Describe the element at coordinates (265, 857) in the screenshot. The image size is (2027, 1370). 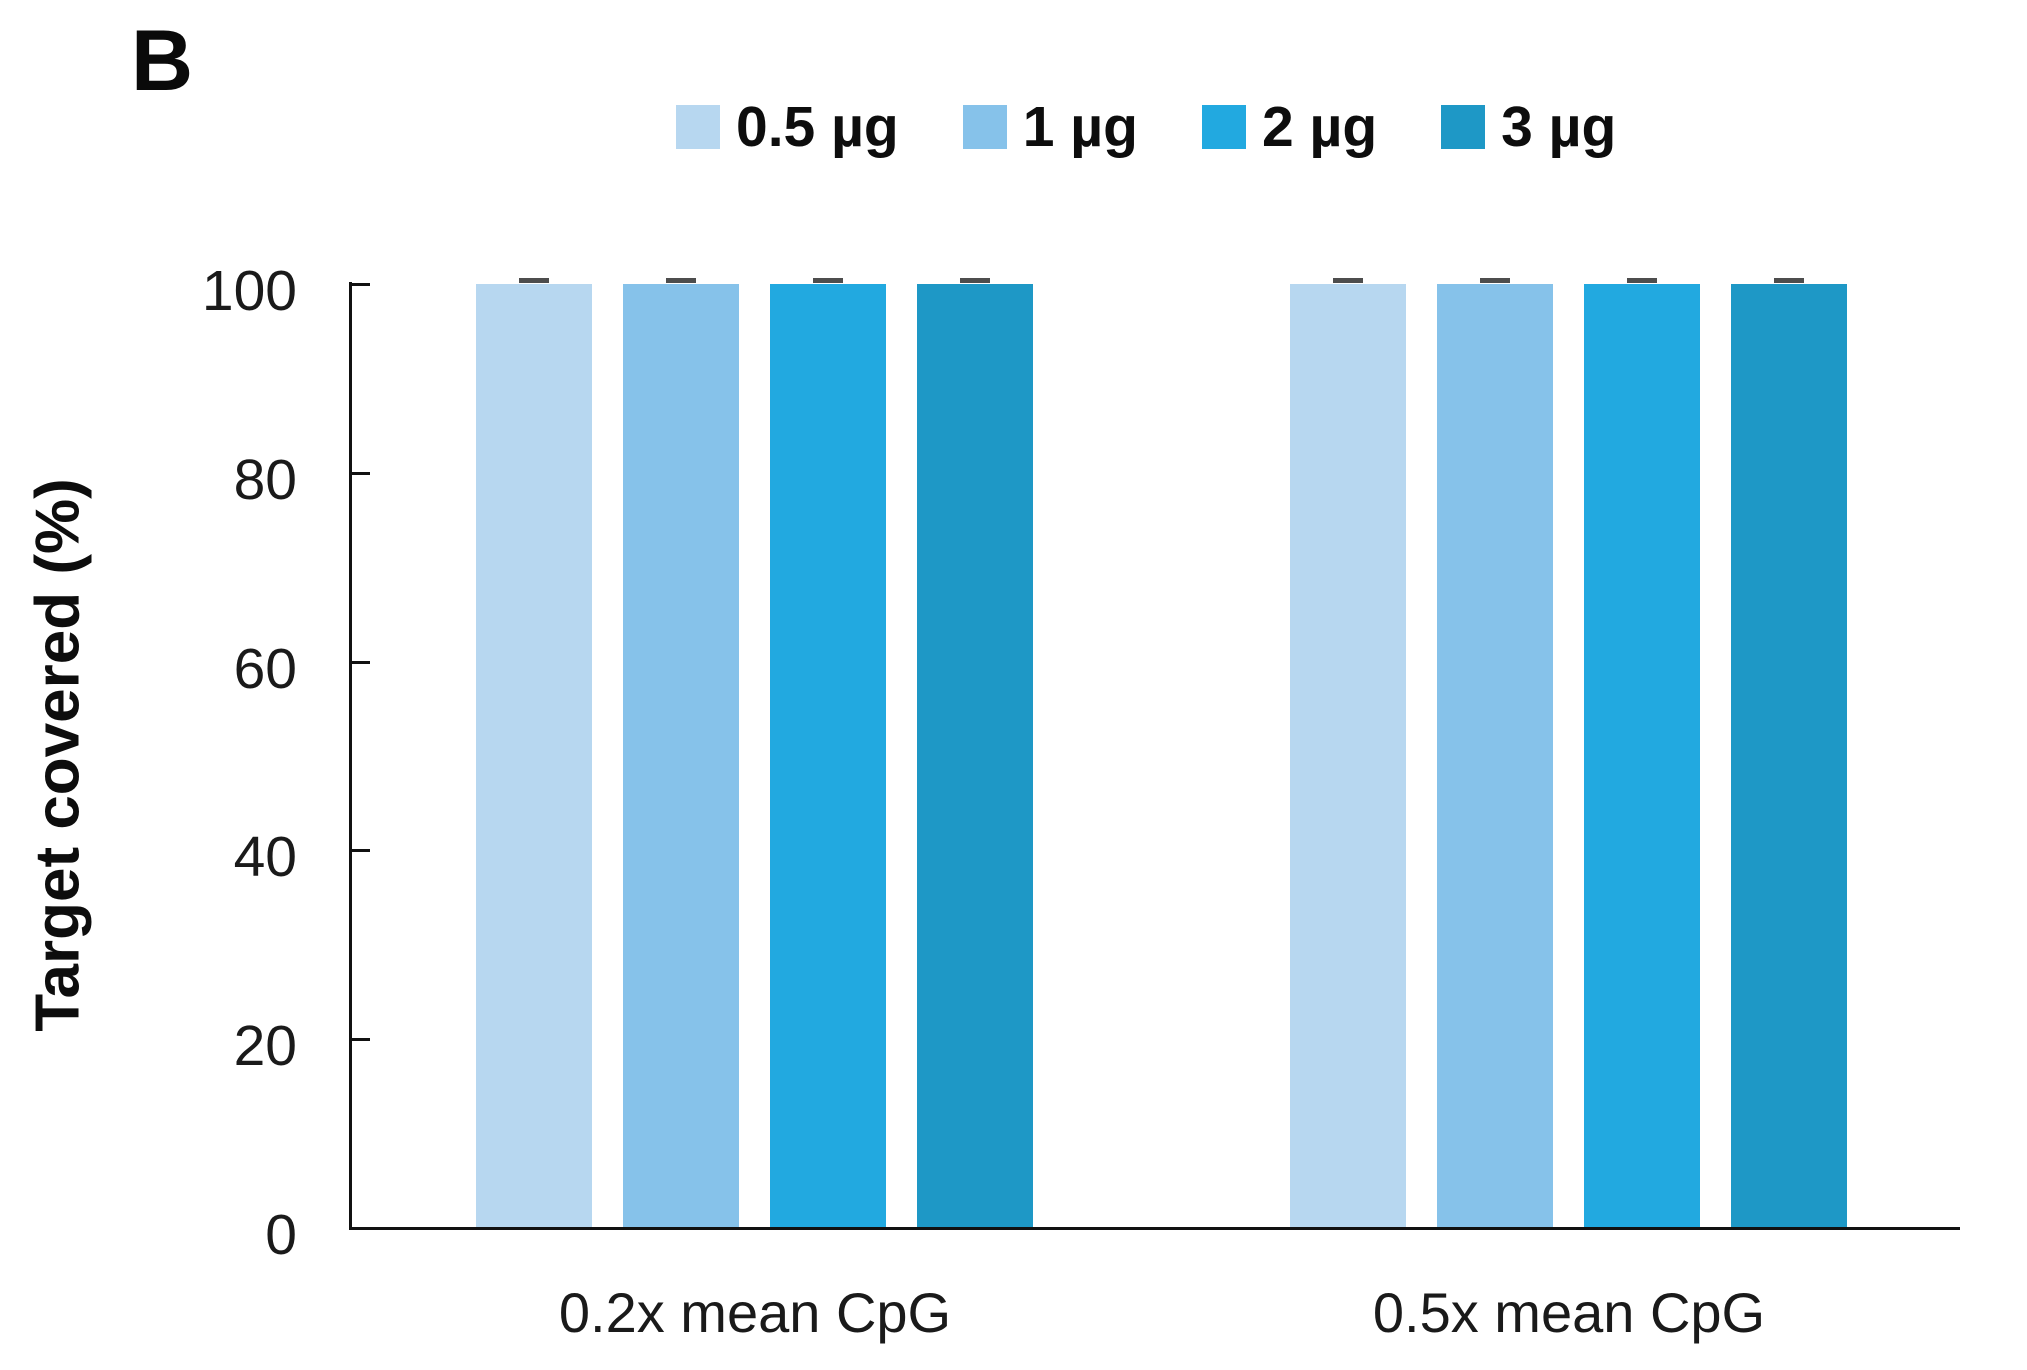
I see `y-tick-label: 40` at that location.